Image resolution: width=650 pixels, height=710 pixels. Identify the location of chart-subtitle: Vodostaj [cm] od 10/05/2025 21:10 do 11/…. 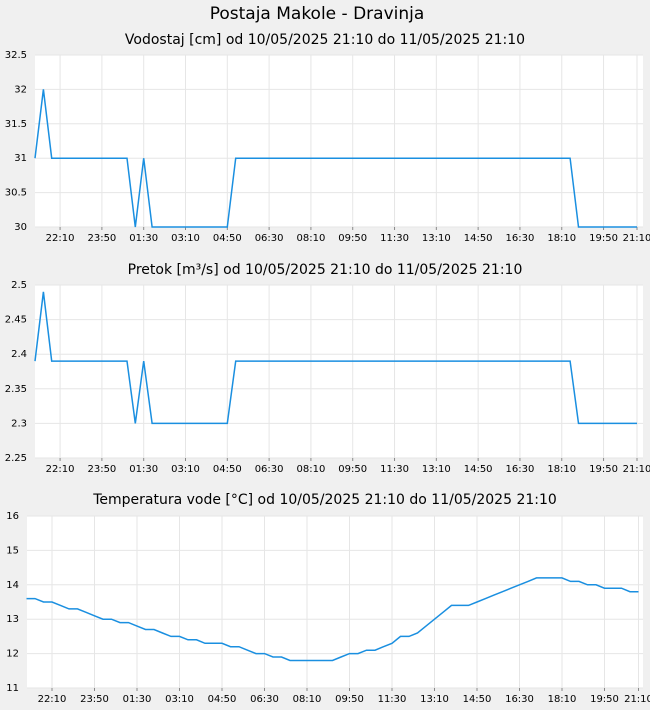
(325, 40).